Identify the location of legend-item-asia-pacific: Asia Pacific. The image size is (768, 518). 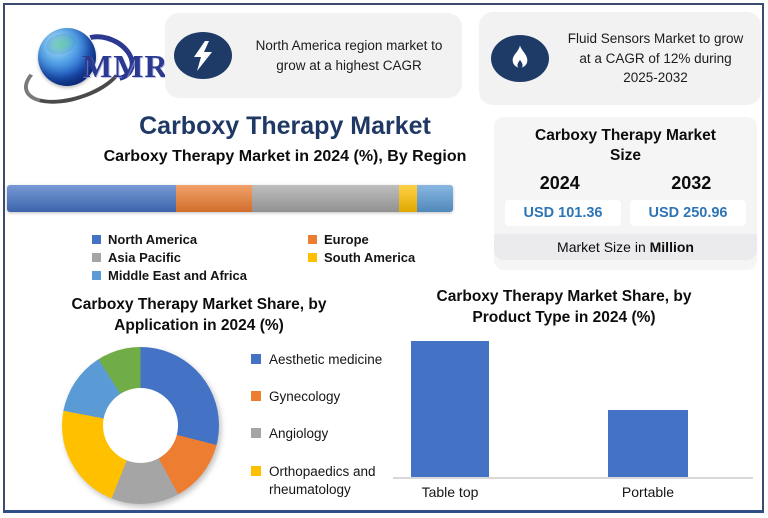
(169, 257).